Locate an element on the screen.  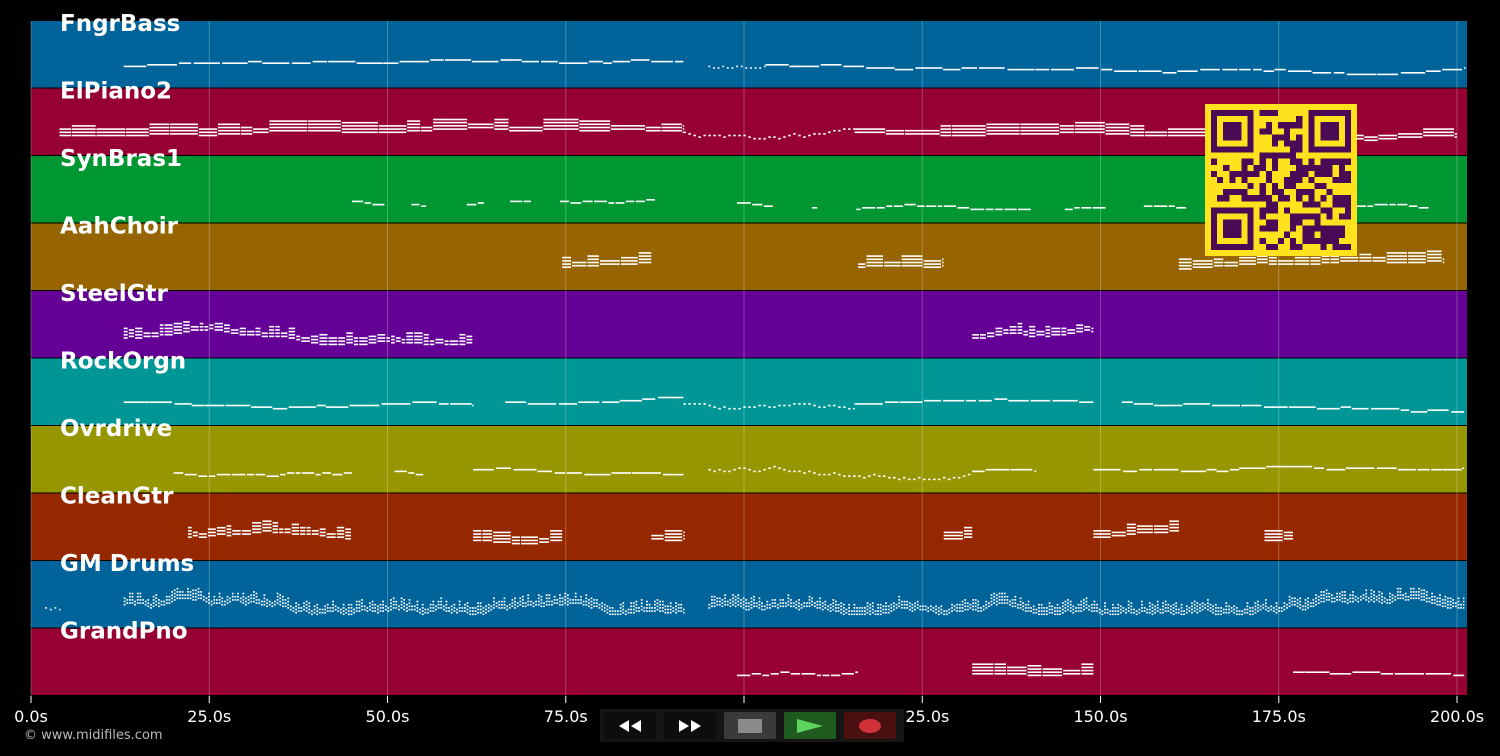
play-button is located at coordinates (810, 725).